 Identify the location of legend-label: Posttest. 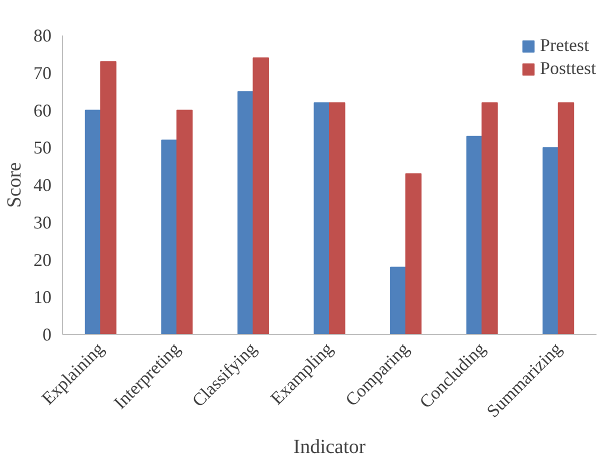
(568, 68).